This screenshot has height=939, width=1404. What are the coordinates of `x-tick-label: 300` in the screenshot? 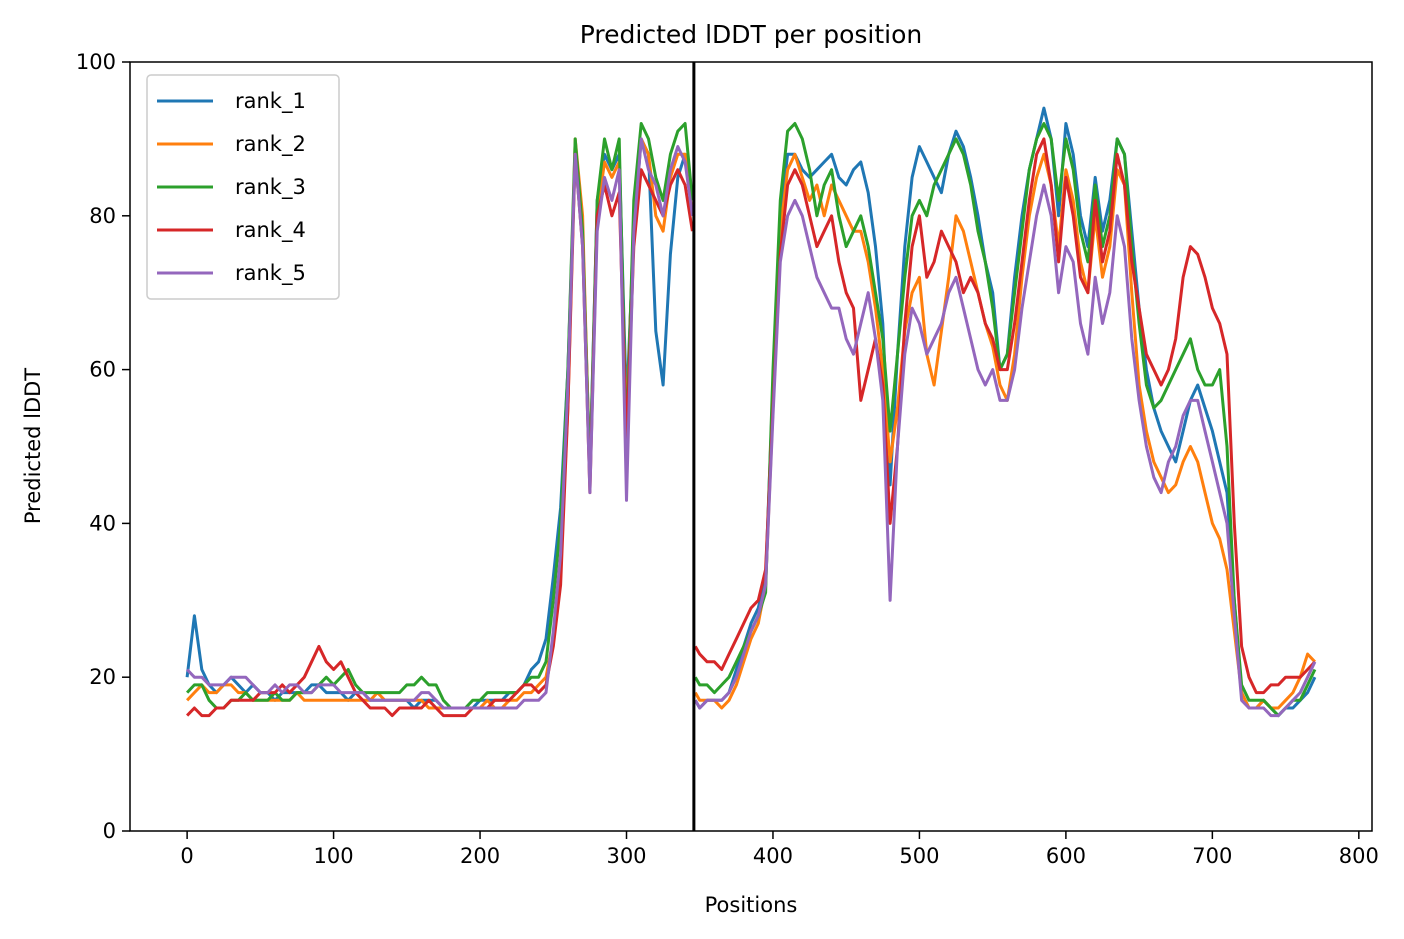 It's located at (626, 856).